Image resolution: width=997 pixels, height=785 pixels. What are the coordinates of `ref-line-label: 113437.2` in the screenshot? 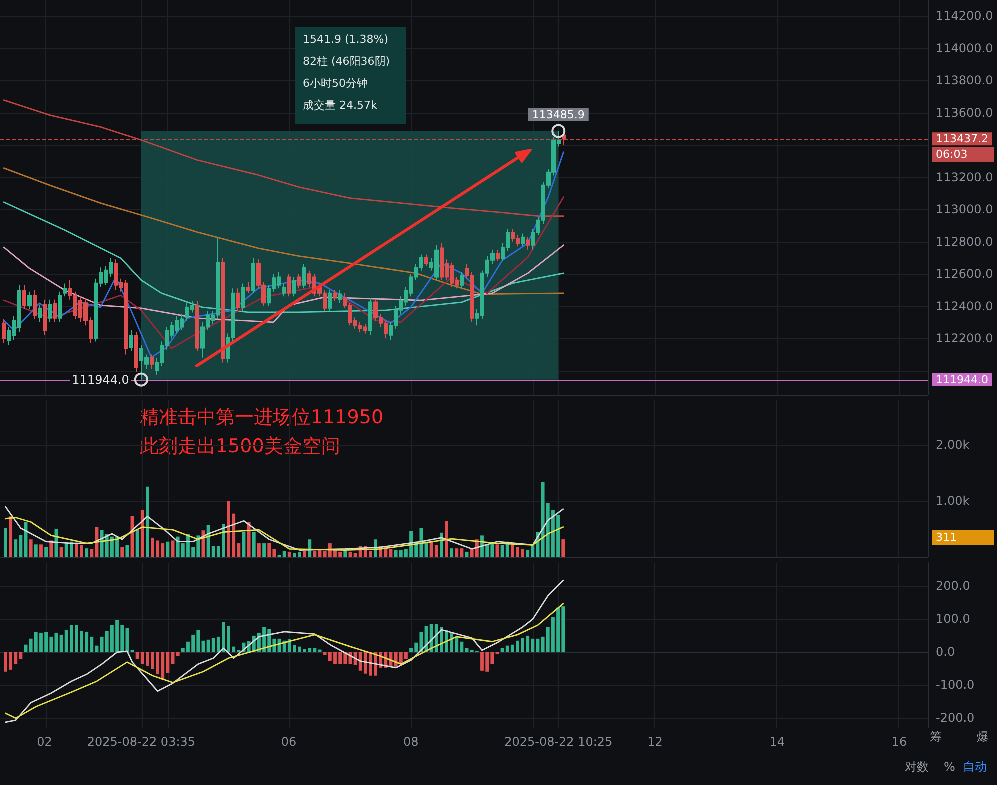 It's located at (962, 139).